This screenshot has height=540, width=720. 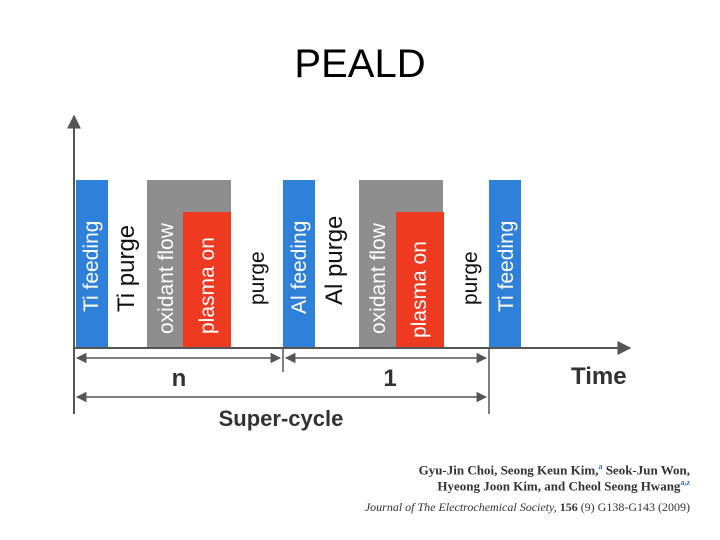 I want to click on citation-authors-text: Seok-Jun Won,, so click(x=646, y=470).